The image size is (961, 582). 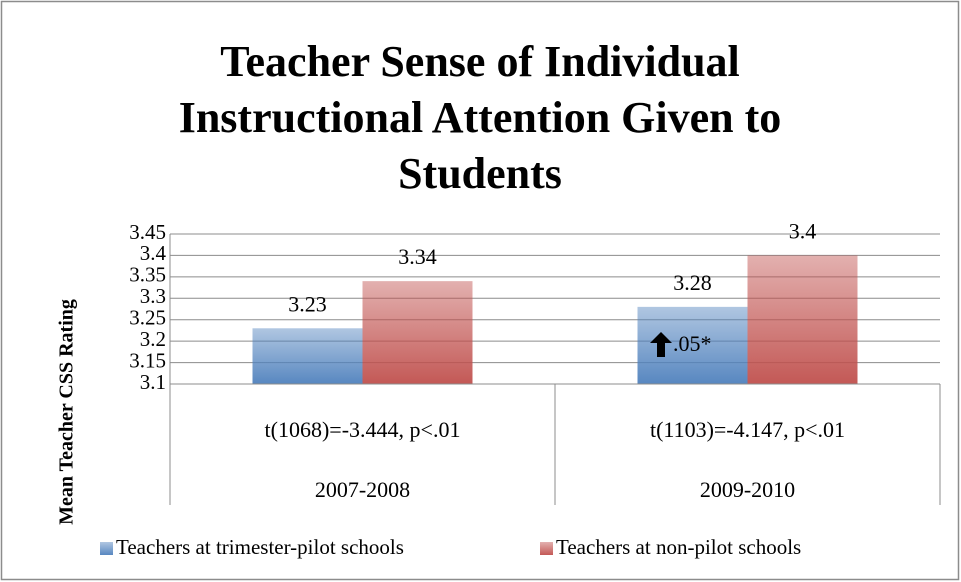 I want to click on y-tick-label: 3.2, so click(x=153, y=339).